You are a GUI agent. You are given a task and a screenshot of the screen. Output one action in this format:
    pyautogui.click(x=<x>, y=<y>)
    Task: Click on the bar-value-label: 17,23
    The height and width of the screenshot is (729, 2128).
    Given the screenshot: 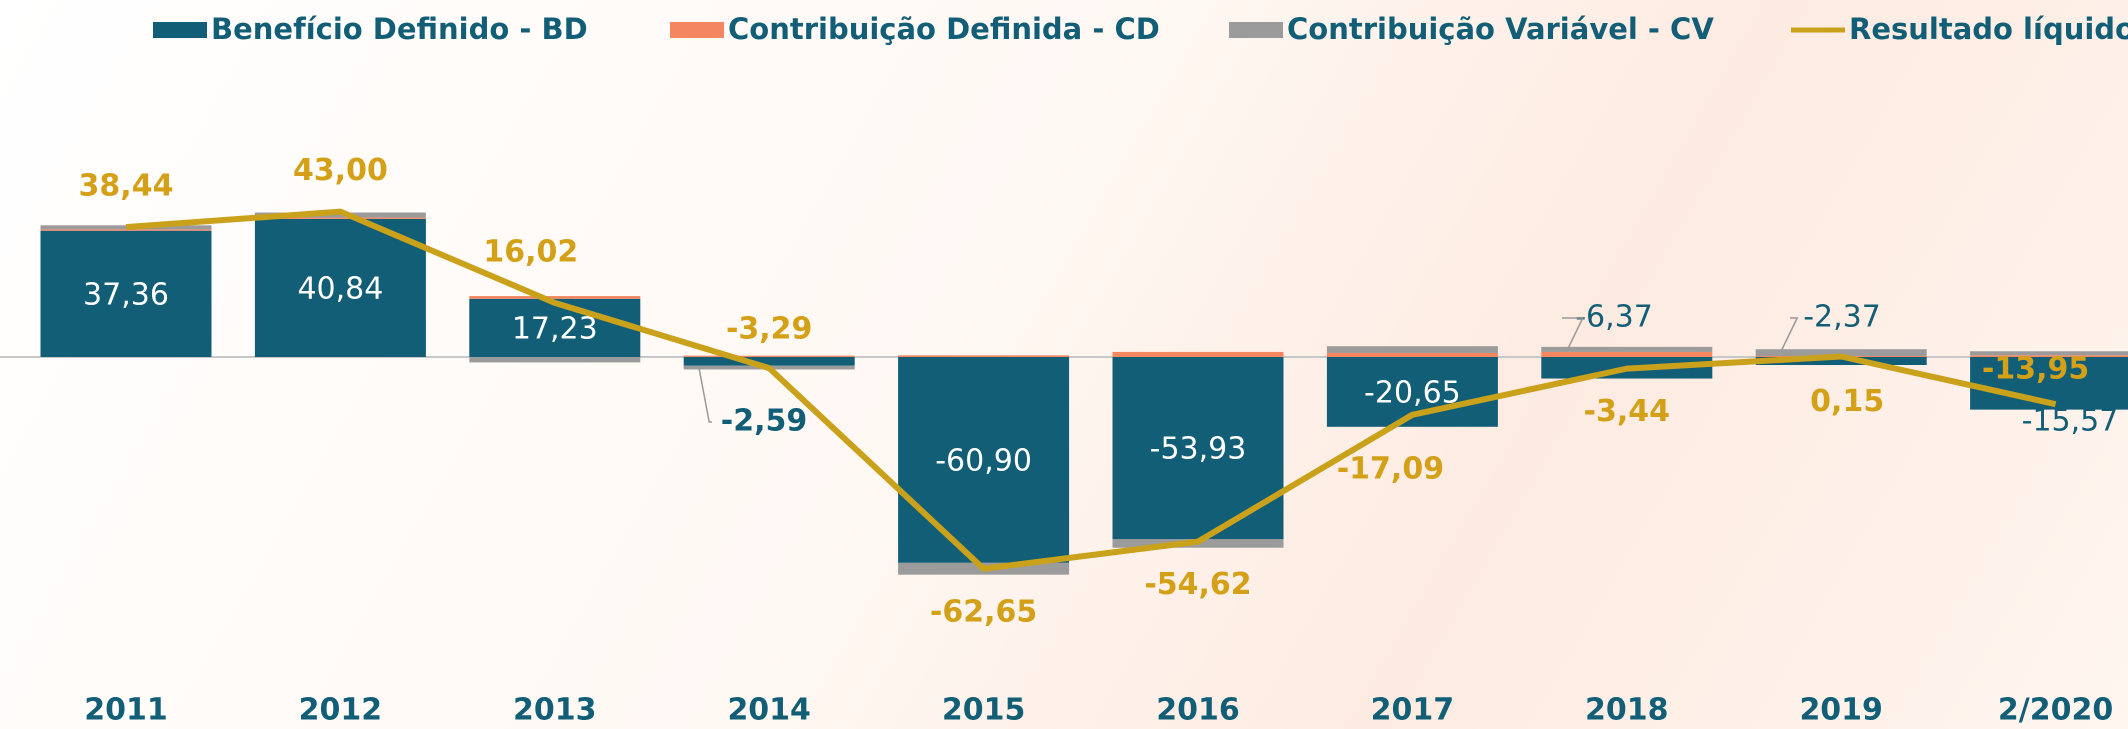 What is the action you would take?
    pyautogui.click(x=555, y=328)
    